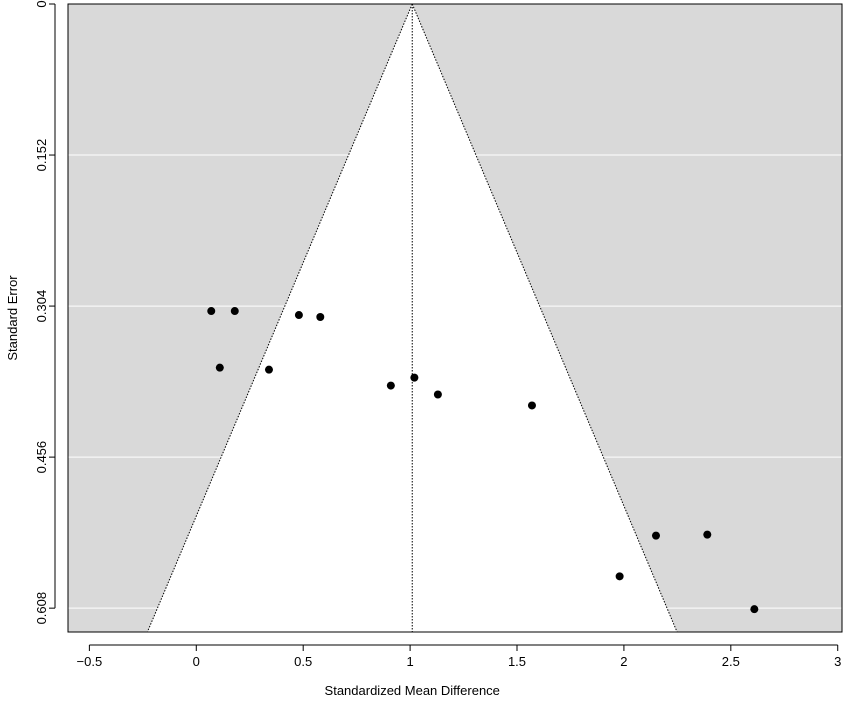 This screenshot has width=850, height=702. What do you see at coordinates (731, 661) in the screenshot?
I see `x-tick-label-6: 2.5` at bounding box center [731, 661].